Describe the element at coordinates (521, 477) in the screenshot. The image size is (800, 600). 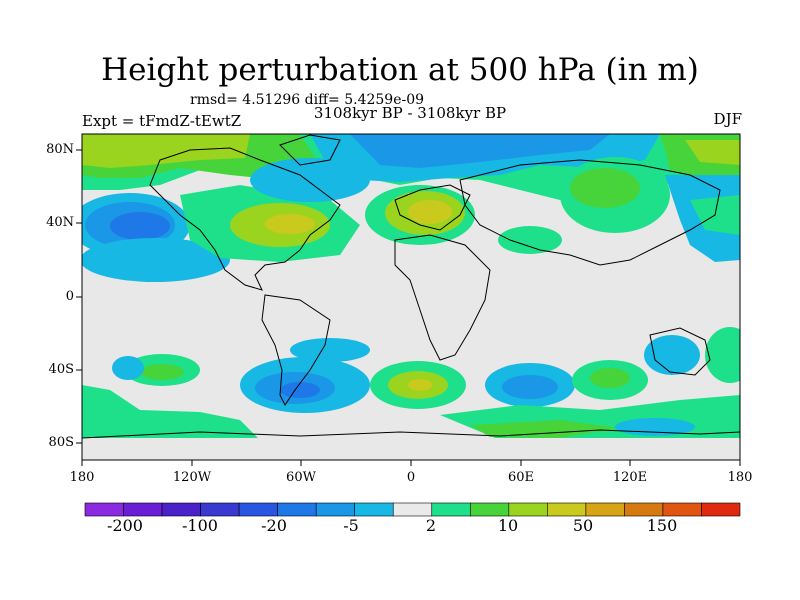
I see `lon-tick-label: 60E` at that location.